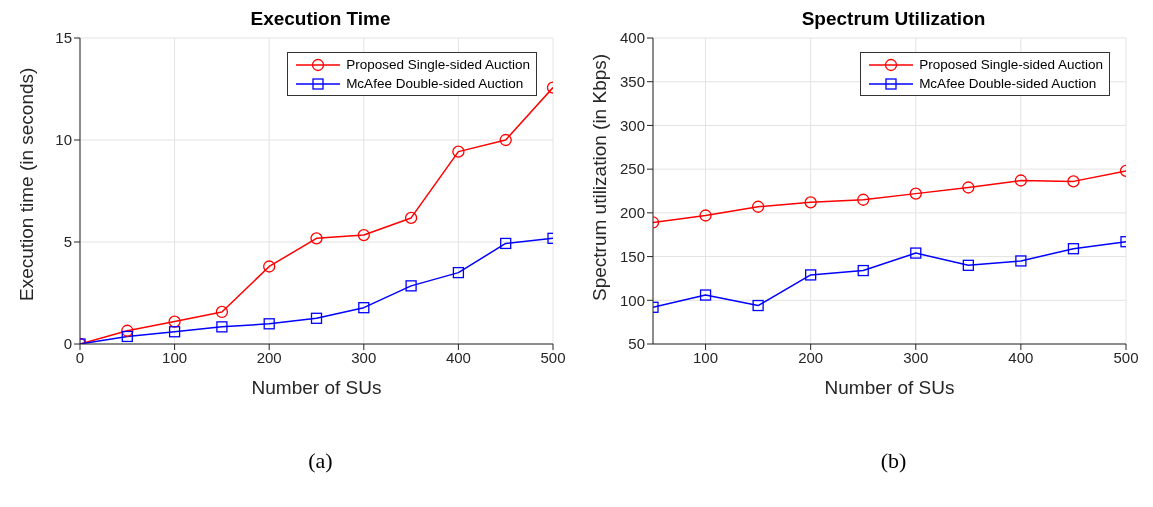 The width and height of the screenshot is (1153, 507). Describe the element at coordinates (632, 125) in the screenshot. I see `y-tick-label: 300` at that location.